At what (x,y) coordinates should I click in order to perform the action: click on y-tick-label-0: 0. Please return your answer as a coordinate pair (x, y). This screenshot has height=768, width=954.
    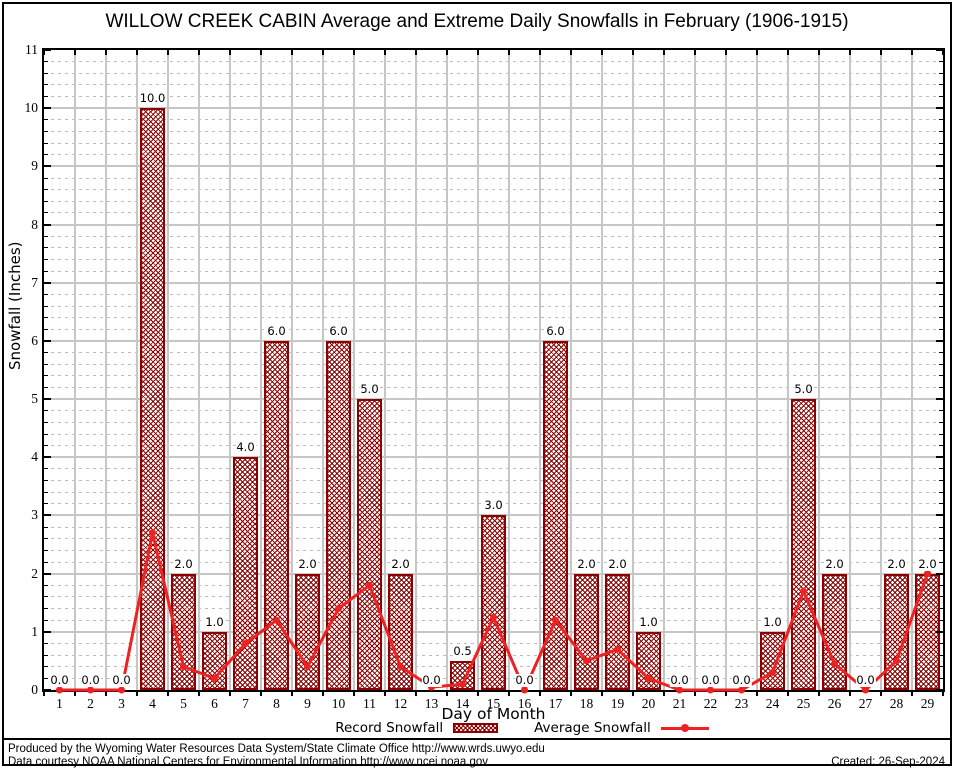
    Looking at the image, I should click on (34, 689).